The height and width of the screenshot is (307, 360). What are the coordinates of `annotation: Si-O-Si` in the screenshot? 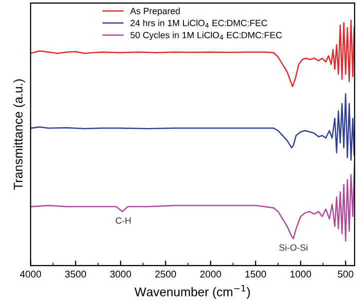 It's located at (293, 247).